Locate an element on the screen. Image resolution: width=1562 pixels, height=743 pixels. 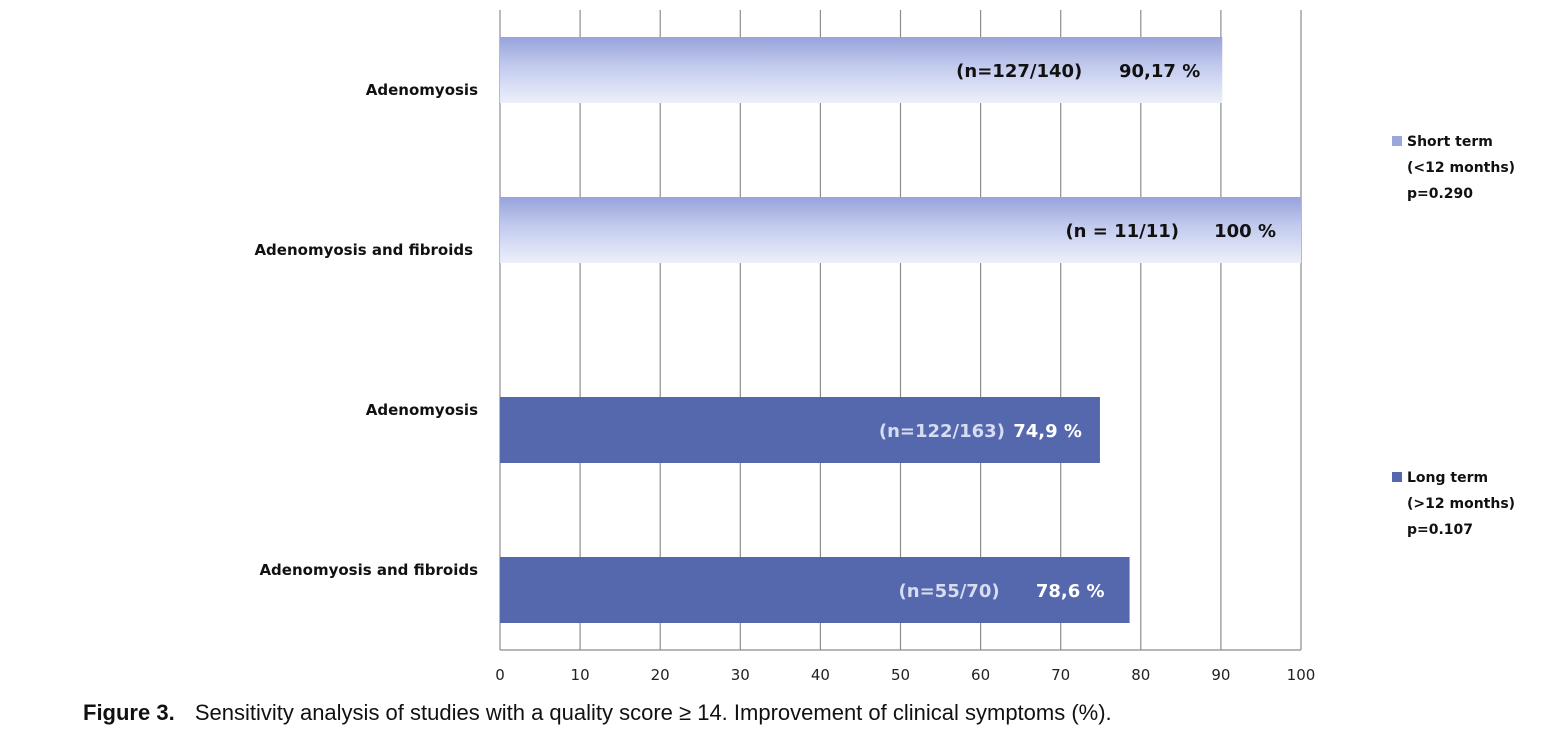
x-tick-label: 90 is located at coordinates (1220, 675).